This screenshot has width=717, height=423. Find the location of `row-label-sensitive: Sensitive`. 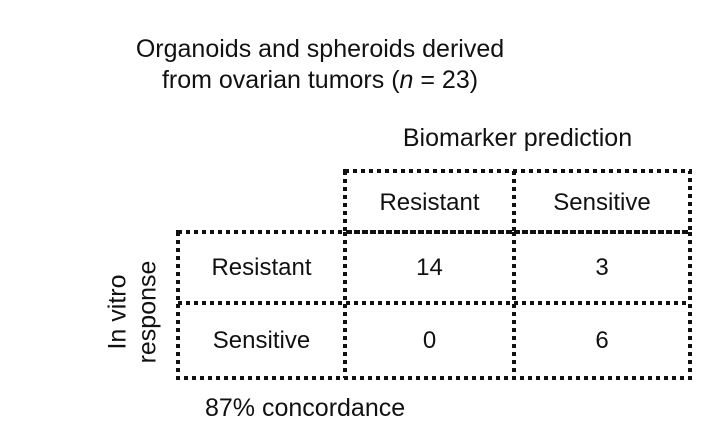

row-label-sensitive: Sensitive is located at coordinates (261, 340).